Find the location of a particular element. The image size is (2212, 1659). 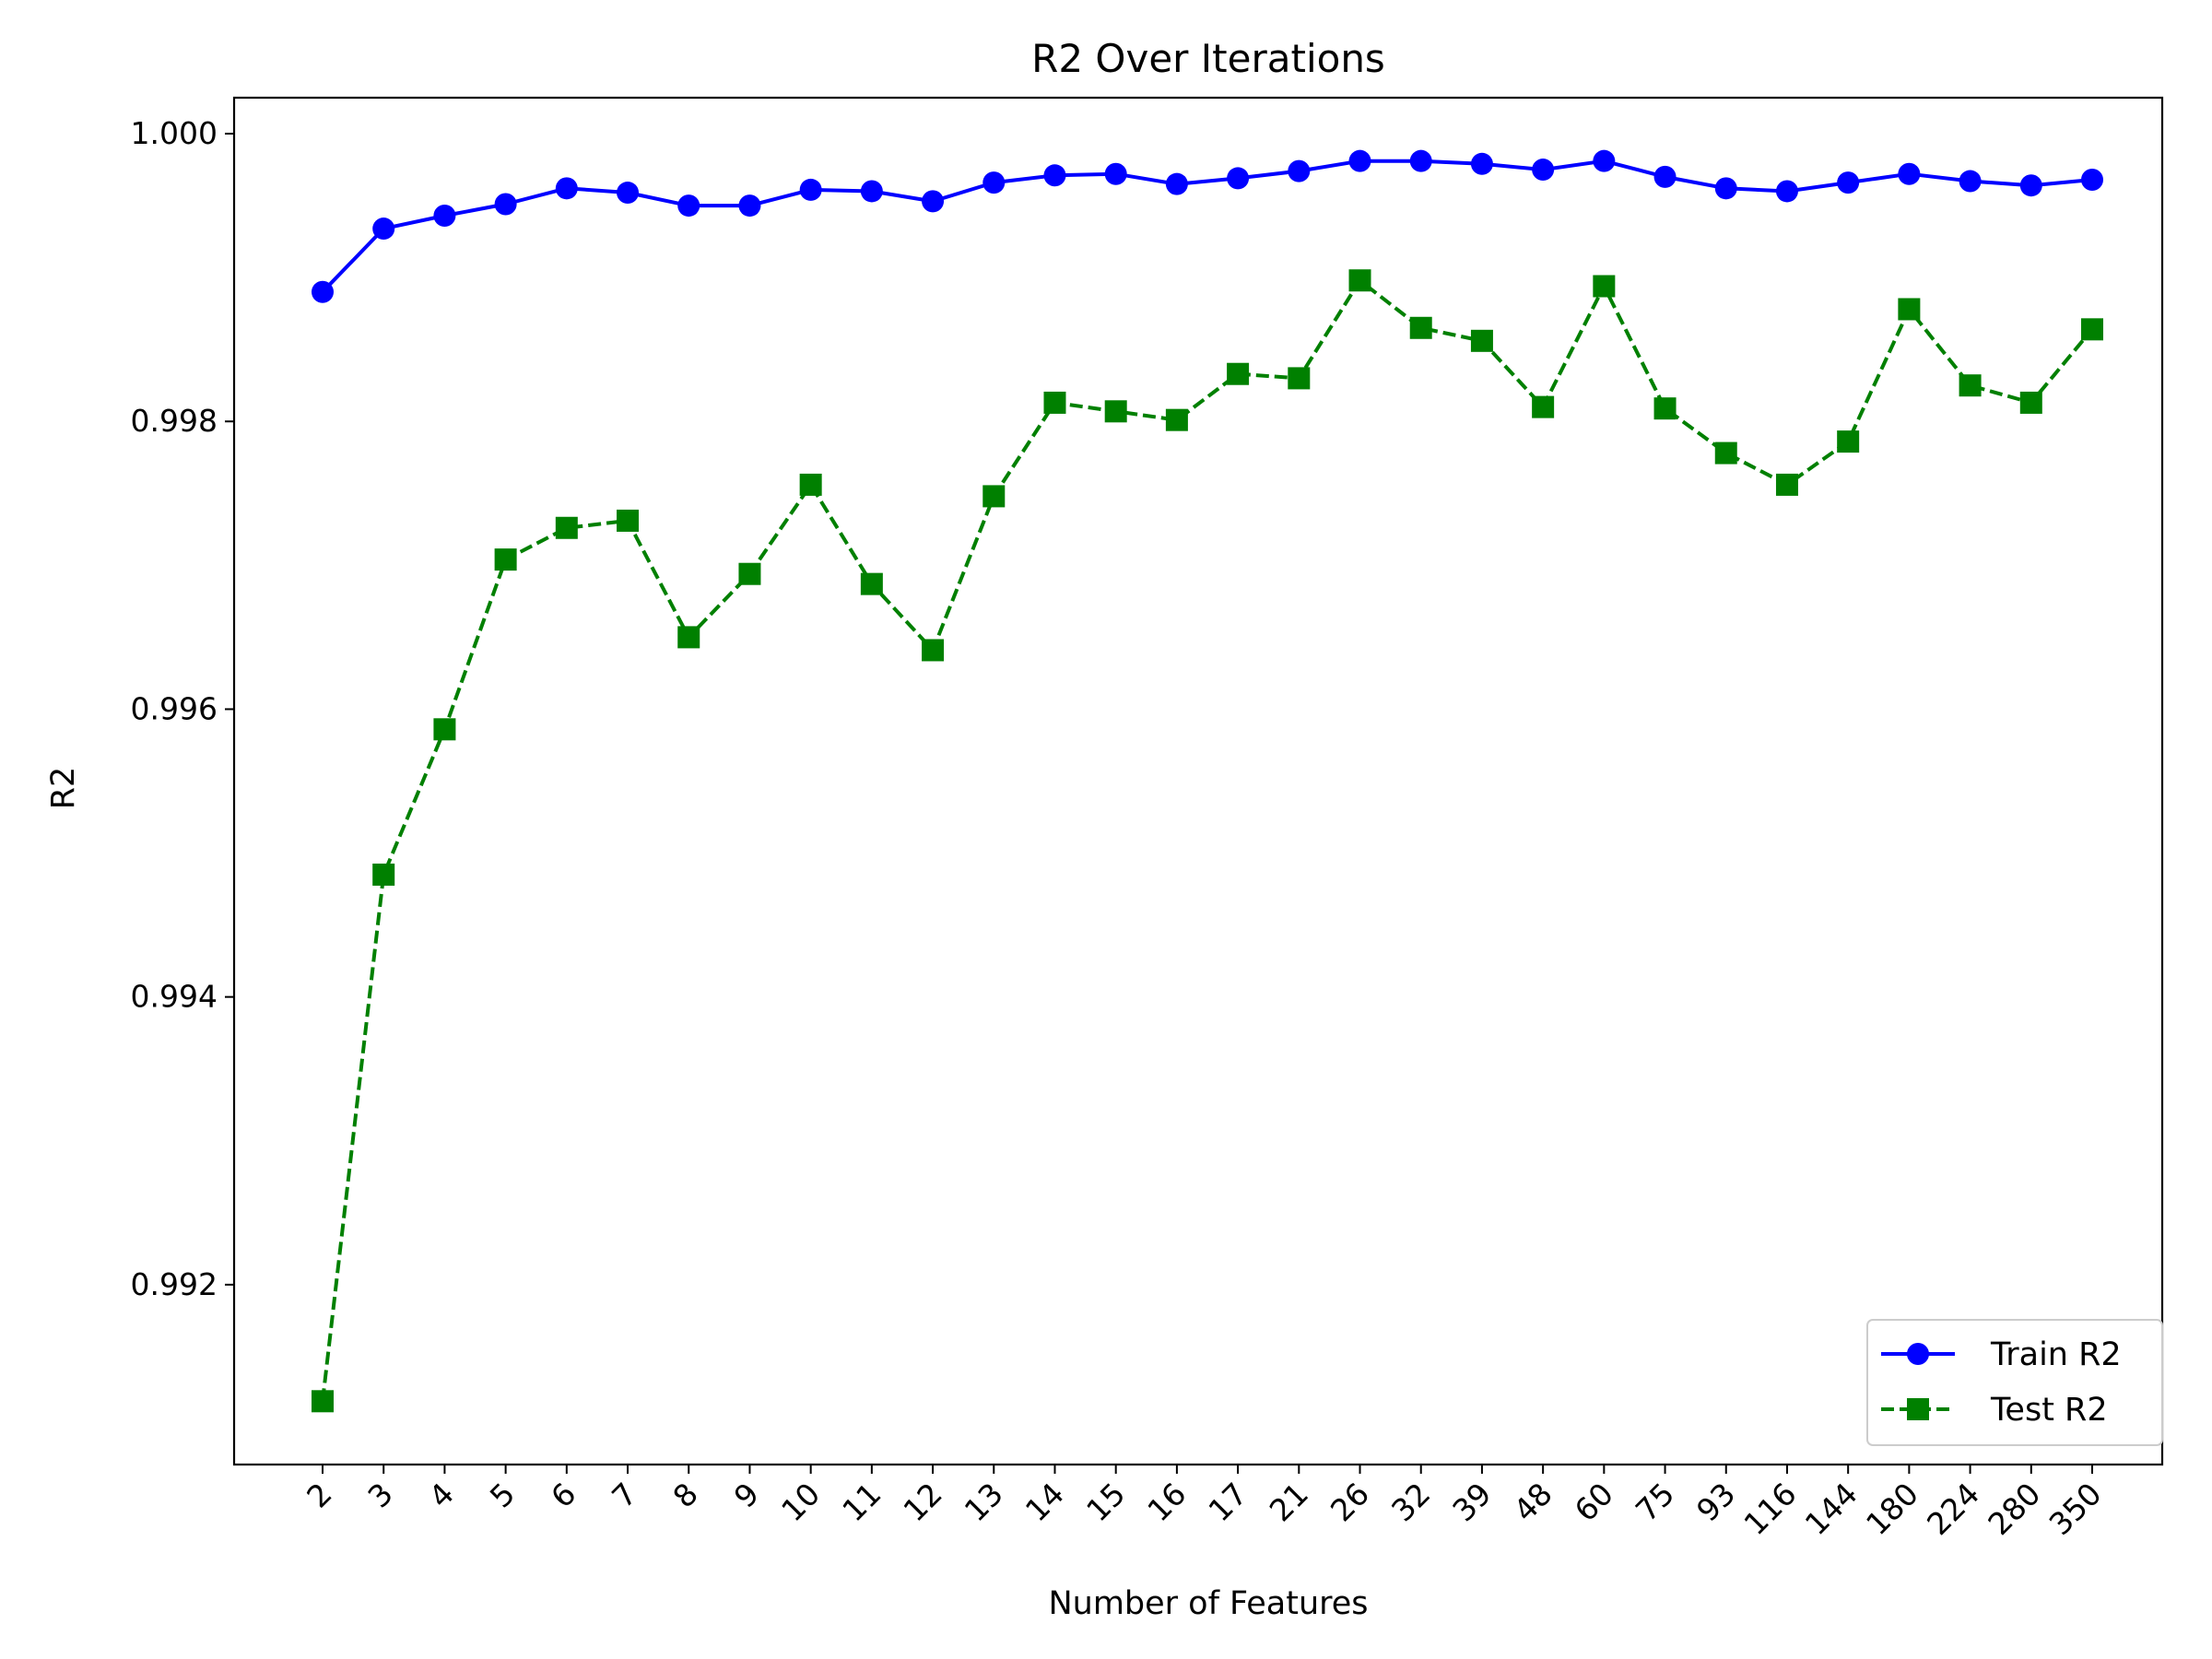

x-tick-label: 32 is located at coordinates (1410, 1502).